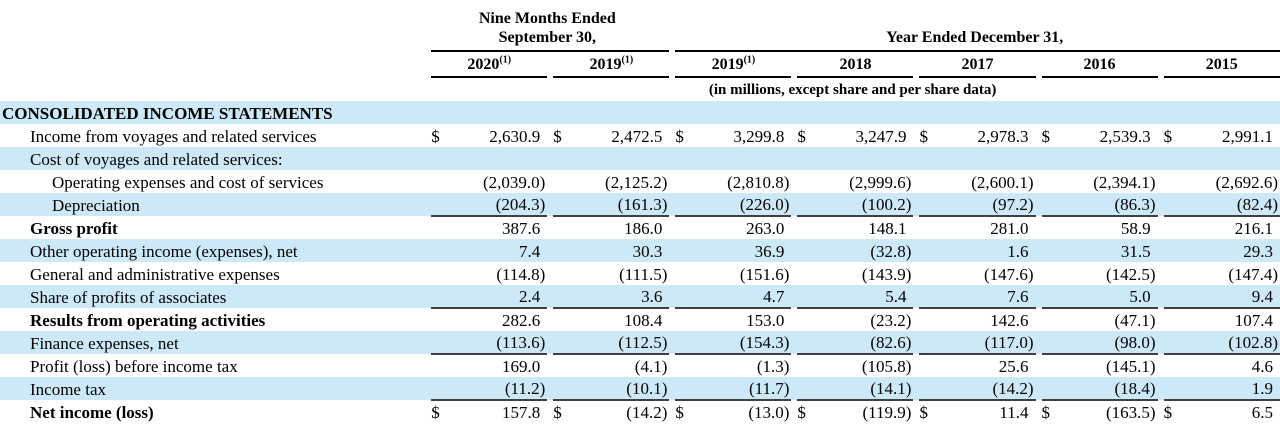 The width and height of the screenshot is (1280, 427). Describe the element at coordinates (1018, 251) in the screenshot. I see `value-cell: 1.6` at that location.